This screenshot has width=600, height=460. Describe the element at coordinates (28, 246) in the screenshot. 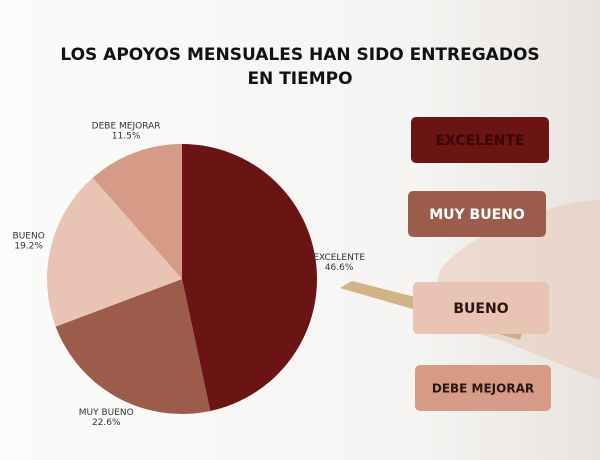

I see `slice-value-label: 19.2%` at that location.